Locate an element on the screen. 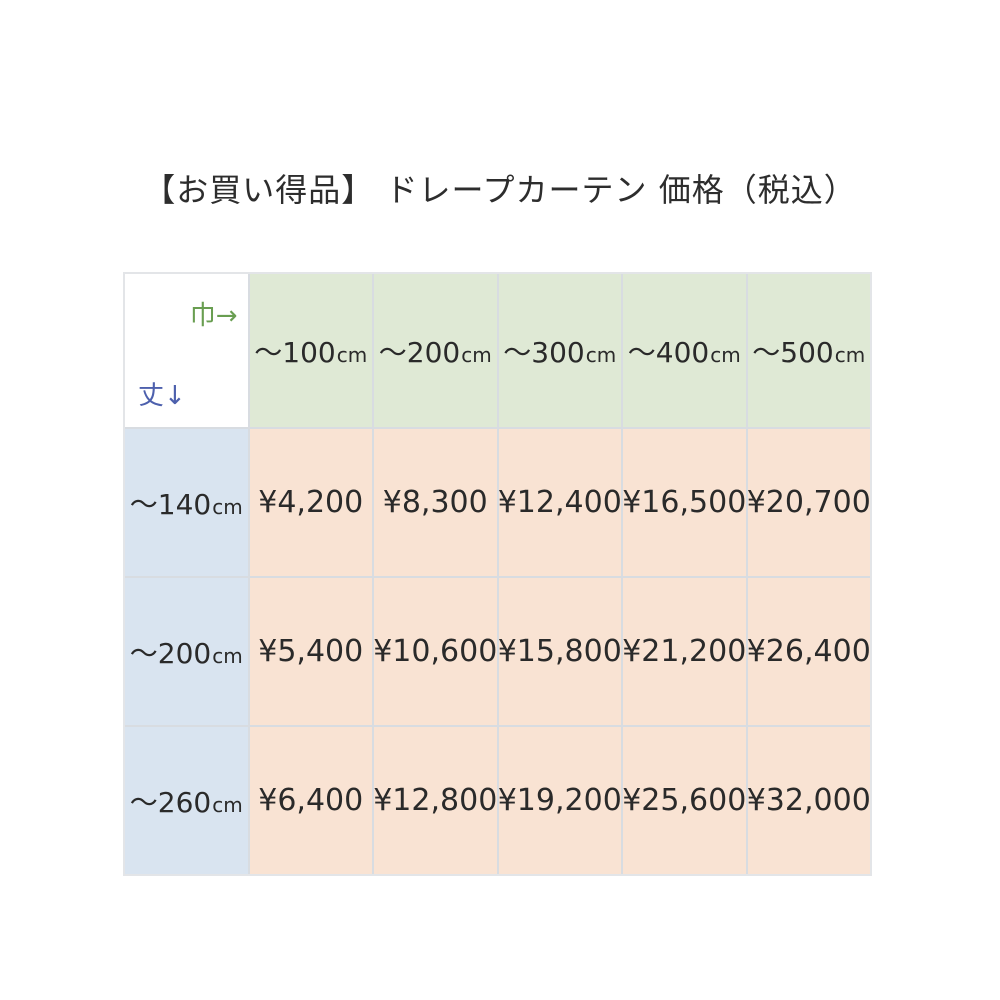 The width and height of the screenshot is (1000, 1000). price-cell-140-100: ¥4,200 is located at coordinates (310, 502).